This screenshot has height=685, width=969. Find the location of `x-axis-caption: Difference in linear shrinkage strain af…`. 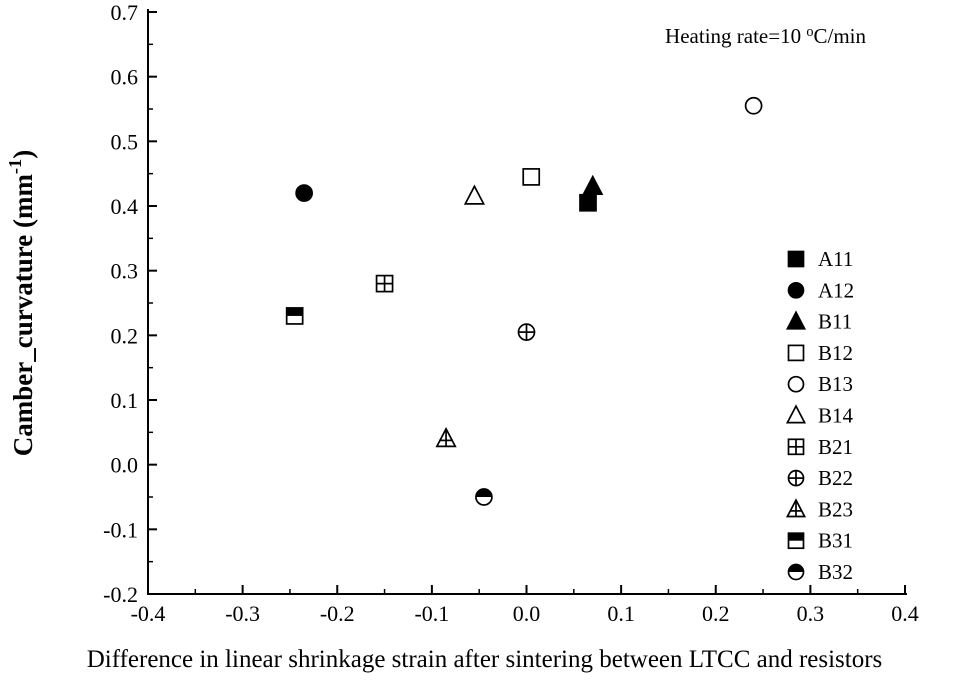

x-axis-caption: Difference in linear shrinkage strain af… is located at coordinates (484, 659).